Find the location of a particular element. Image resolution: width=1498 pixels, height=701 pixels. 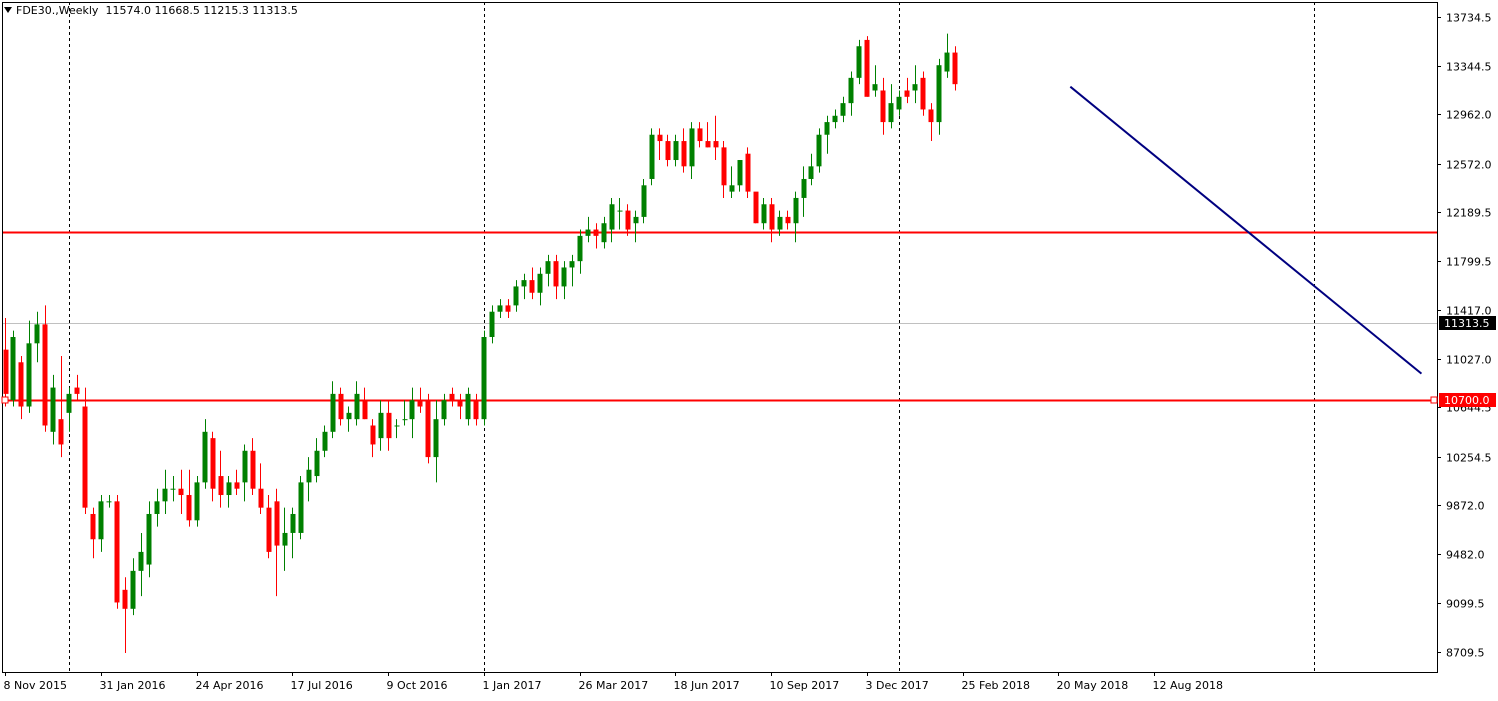

x-tick-label: 9 Oct 2016 is located at coordinates (417, 685).